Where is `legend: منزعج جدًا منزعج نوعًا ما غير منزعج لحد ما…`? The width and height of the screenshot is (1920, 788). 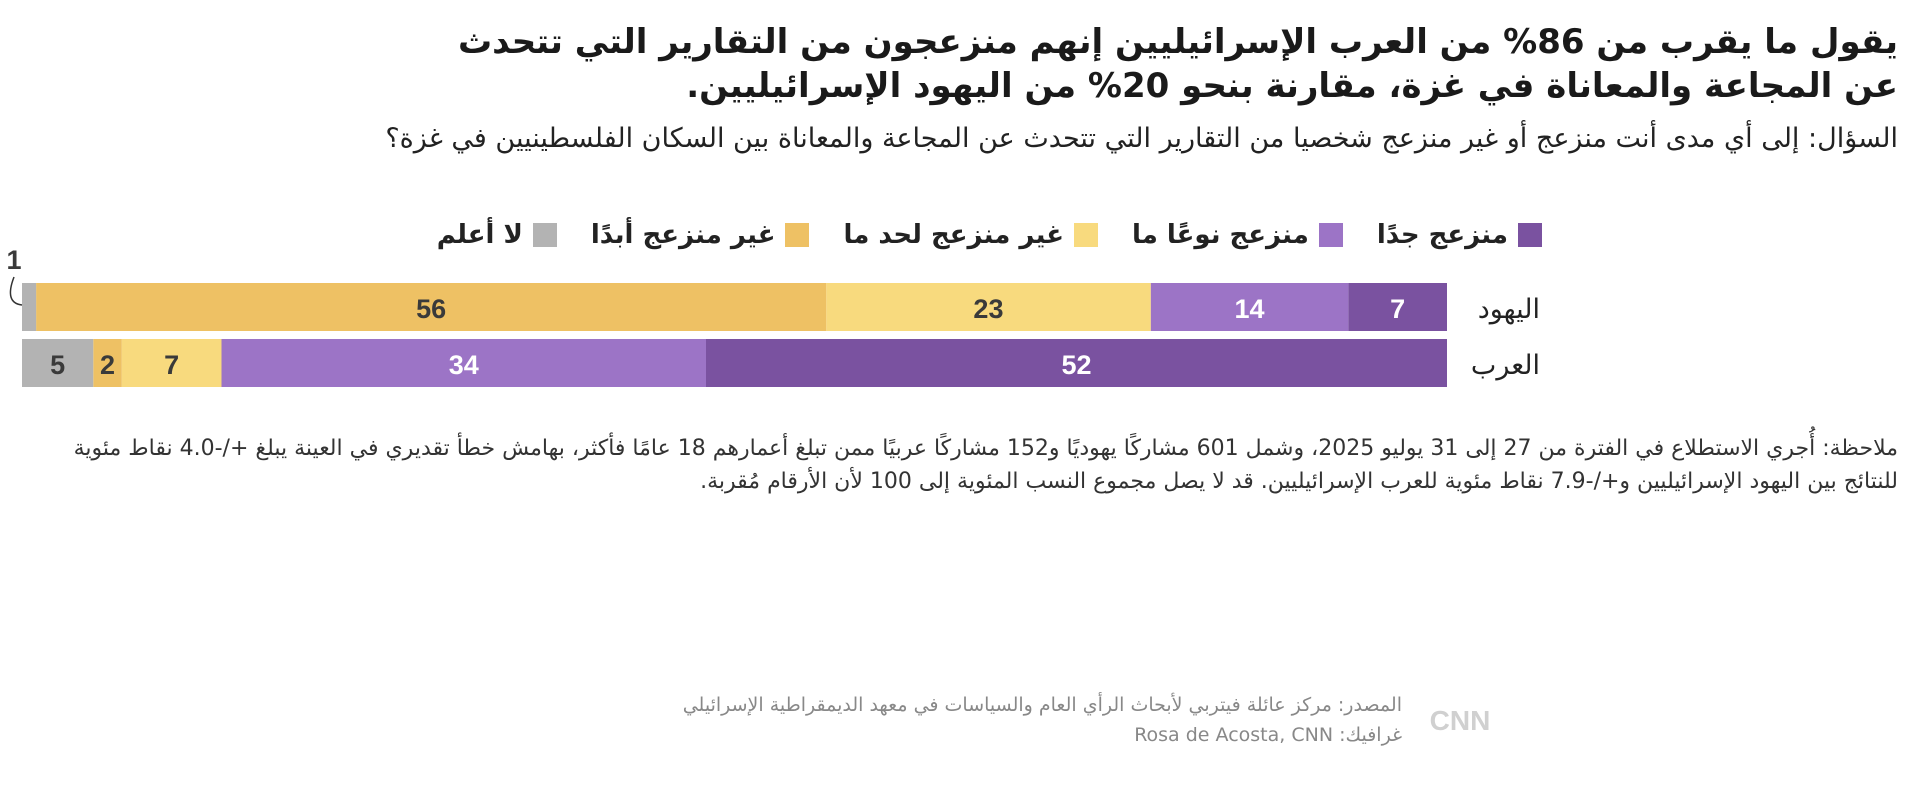 legend: منزعج جدًا منزعج نوعًا ما غير منزعج لحد ما… is located at coordinates (989, 235).